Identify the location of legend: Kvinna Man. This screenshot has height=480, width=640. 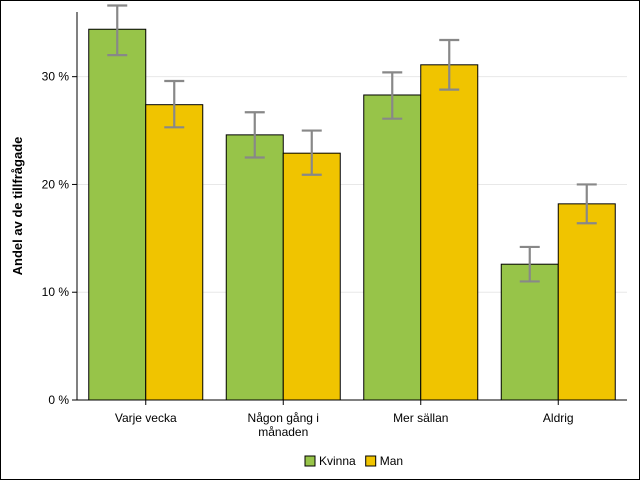
(353, 461).